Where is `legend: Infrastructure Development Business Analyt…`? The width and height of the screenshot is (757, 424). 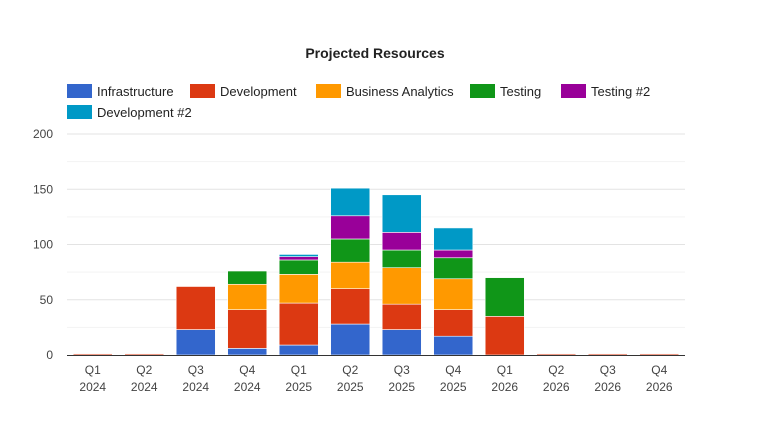
legend: Infrastructure Development Business Analyt… is located at coordinates (358, 102).